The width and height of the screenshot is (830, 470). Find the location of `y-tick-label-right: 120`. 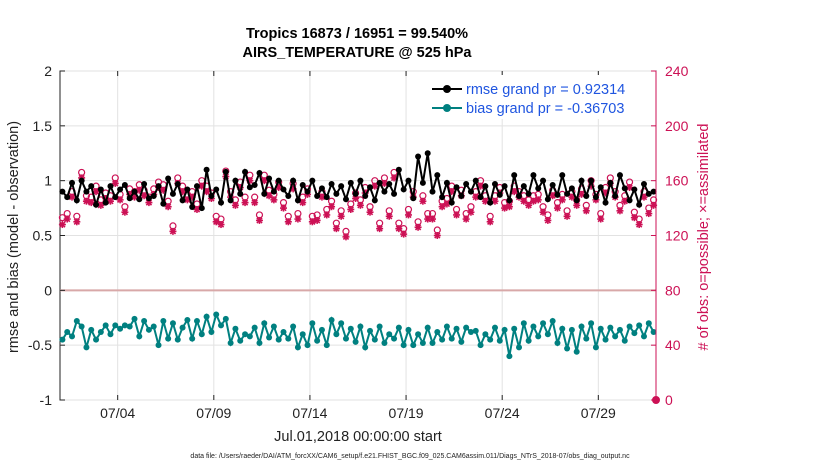

y-tick-label-right: 120 is located at coordinates (677, 236).